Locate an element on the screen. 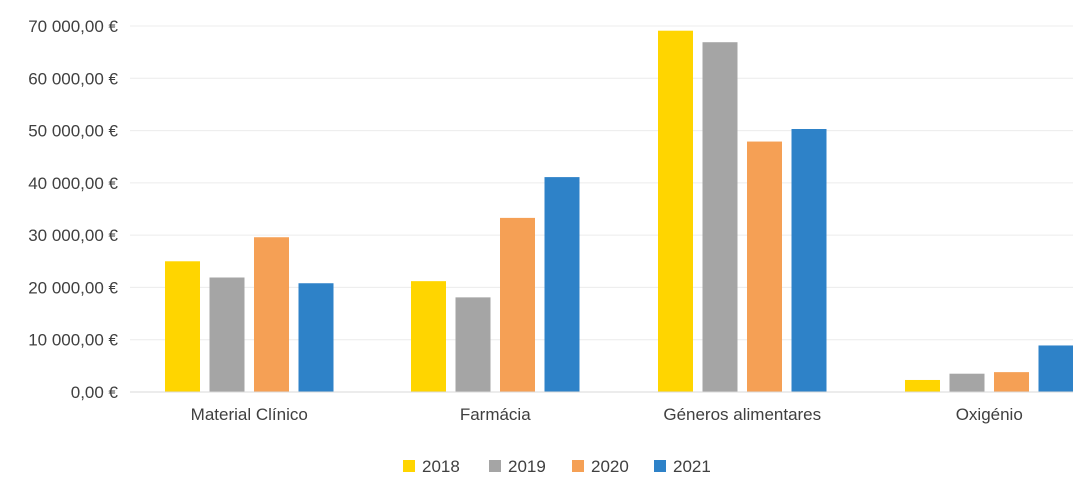  legend-label-2018: 2018 is located at coordinates (441, 466).